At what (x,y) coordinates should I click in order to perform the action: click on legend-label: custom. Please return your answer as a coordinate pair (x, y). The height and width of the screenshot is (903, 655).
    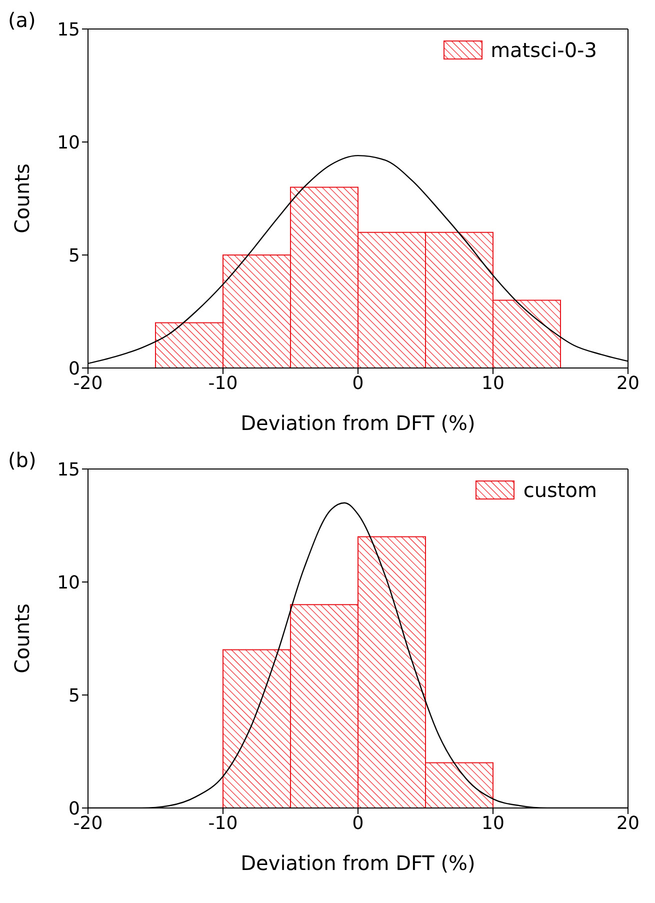
    Looking at the image, I should click on (560, 490).